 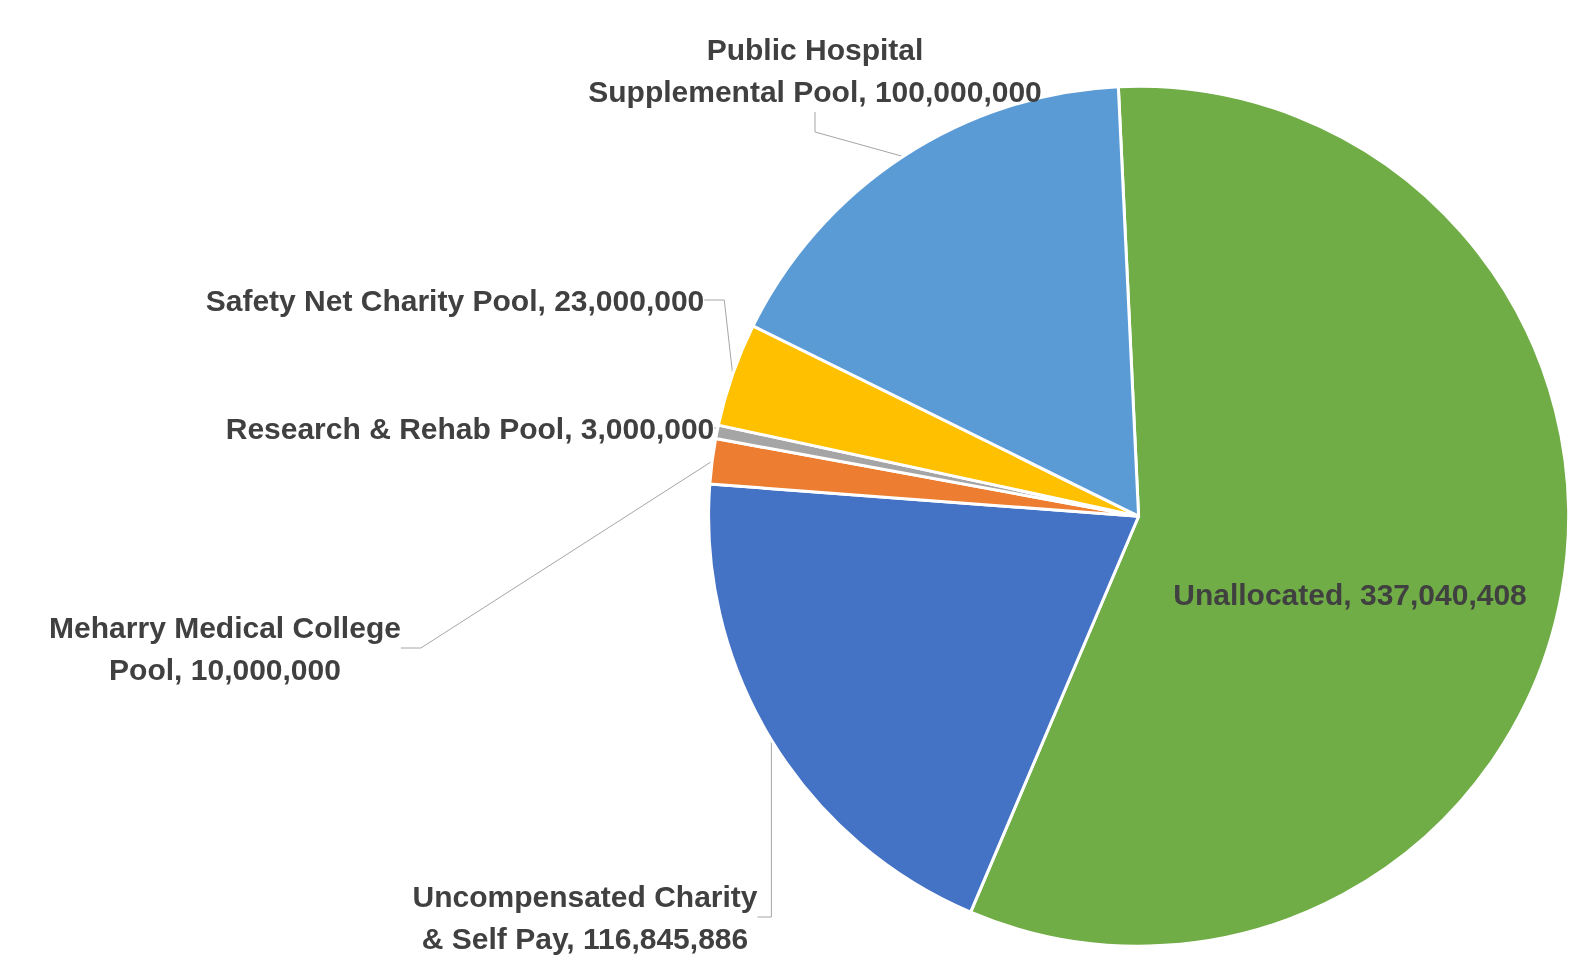 What do you see at coordinates (585, 917) in the screenshot?
I see `slice-label: Uncompensated Charity & Self Pay, 116,845,886` at bounding box center [585, 917].